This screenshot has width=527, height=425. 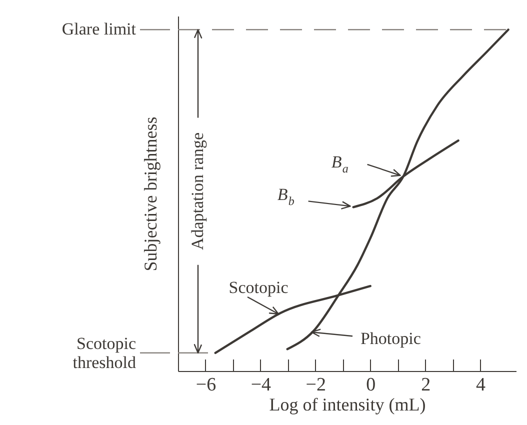 What do you see at coordinates (104, 353) in the screenshot?
I see `ref-line-label: Scotopic threshold` at bounding box center [104, 353].